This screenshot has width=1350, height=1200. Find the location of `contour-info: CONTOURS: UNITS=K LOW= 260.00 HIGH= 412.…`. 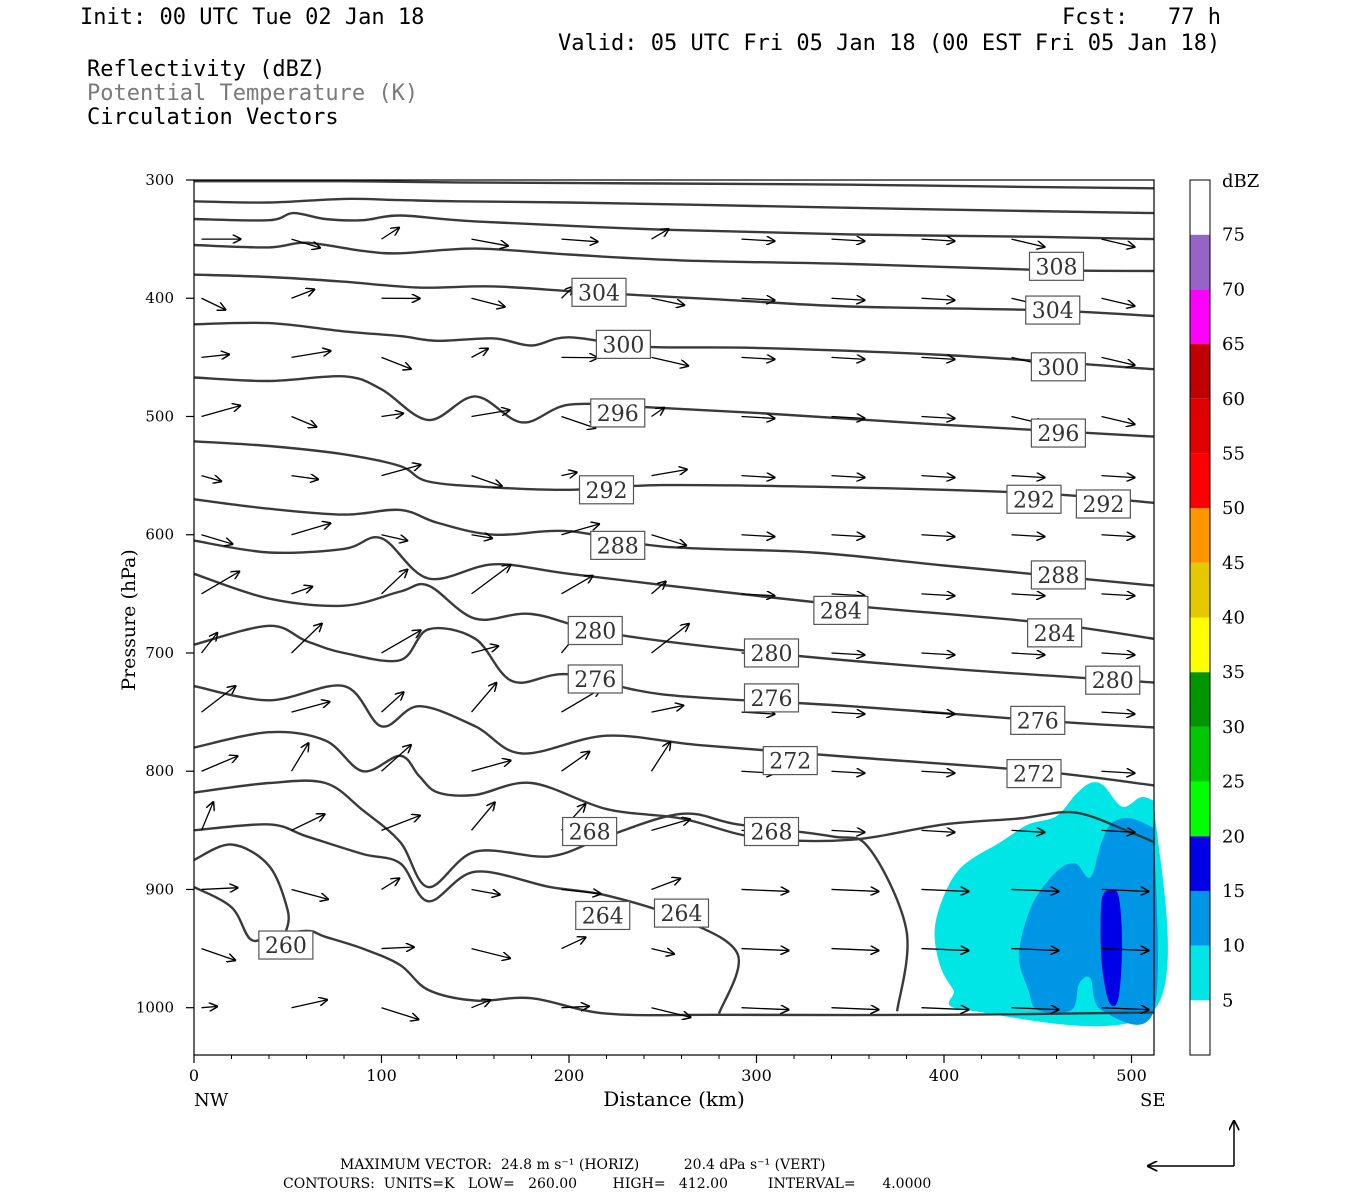

contour-info: CONTOURS: UNITS=K LOW= 260.00 HIGH= 412.… is located at coordinates (607, 1184).